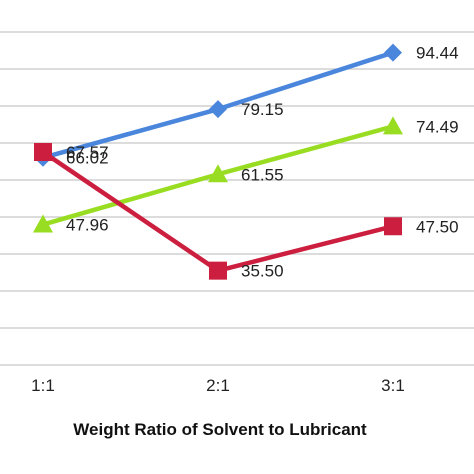  What do you see at coordinates (437, 226) in the screenshot?
I see `data-label: 47.50` at bounding box center [437, 226].